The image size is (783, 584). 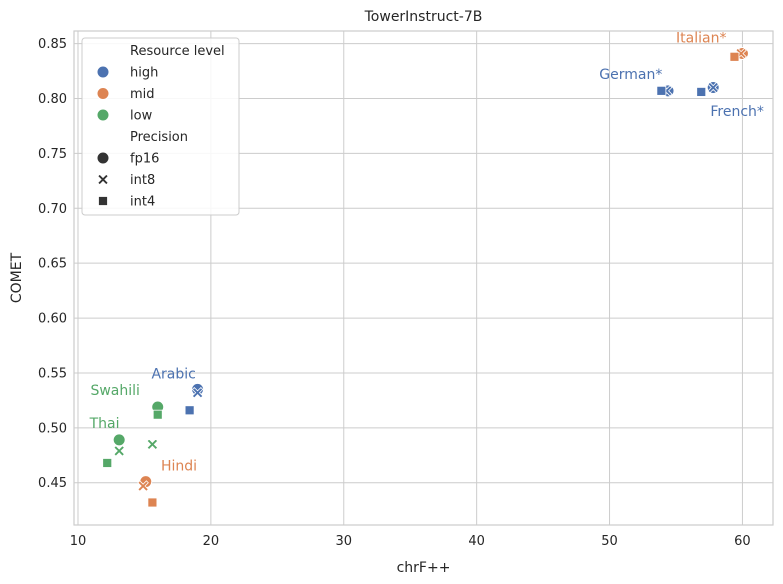 What do you see at coordinates (114, 391) in the screenshot?
I see `annotation-swahili: Swahili` at bounding box center [114, 391].